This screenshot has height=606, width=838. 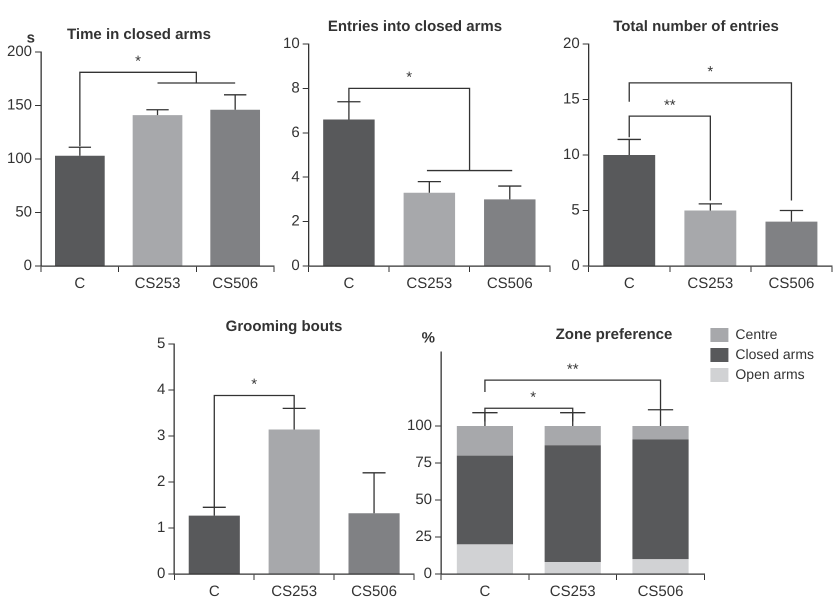 What do you see at coordinates (423, 537) in the screenshot?
I see `y-tick-label: 25` at bounding box center [423, 537].